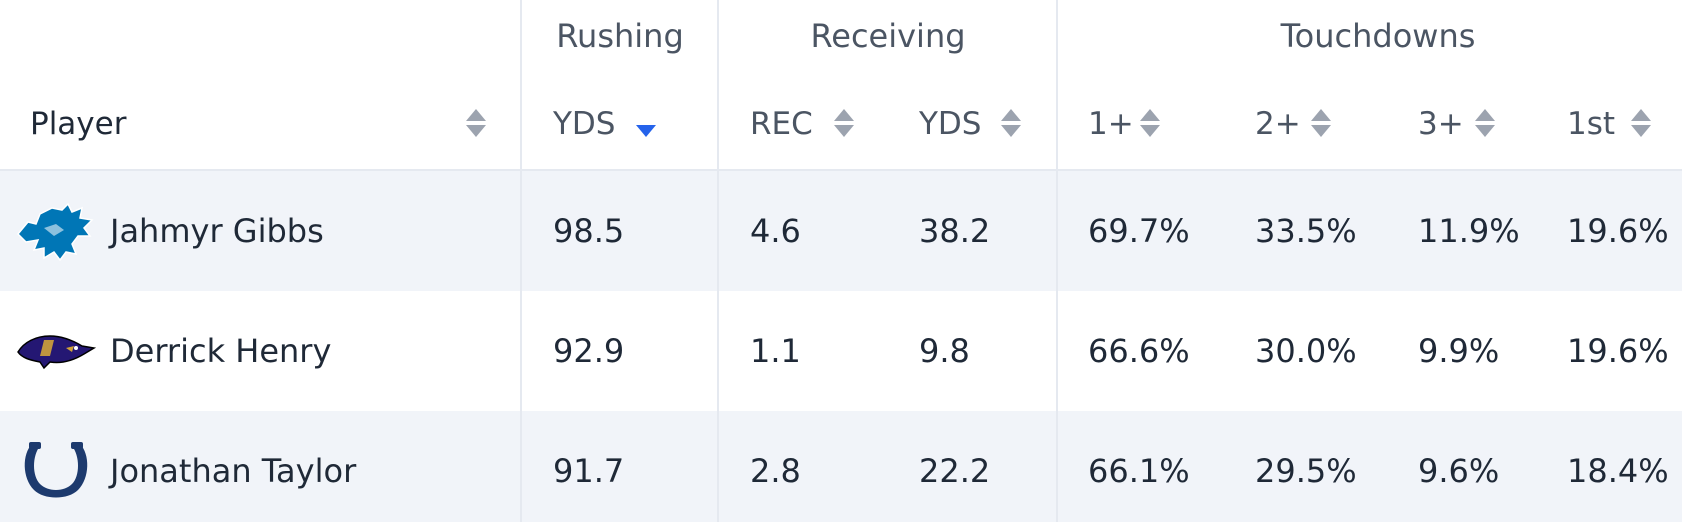 The height and width of the screenshot is (522, 1682). I want to click on column-player: Player, so click(78, 124).